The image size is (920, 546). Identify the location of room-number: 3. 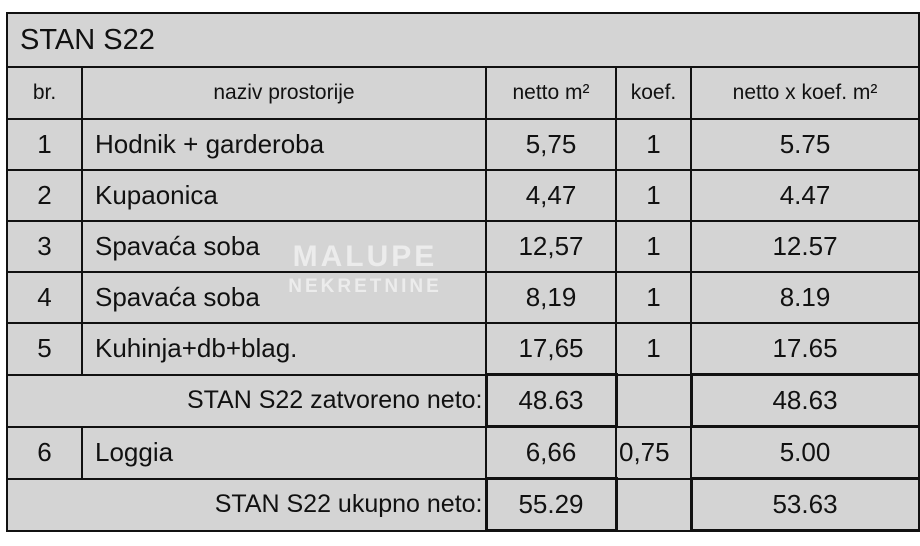
(44, 246).